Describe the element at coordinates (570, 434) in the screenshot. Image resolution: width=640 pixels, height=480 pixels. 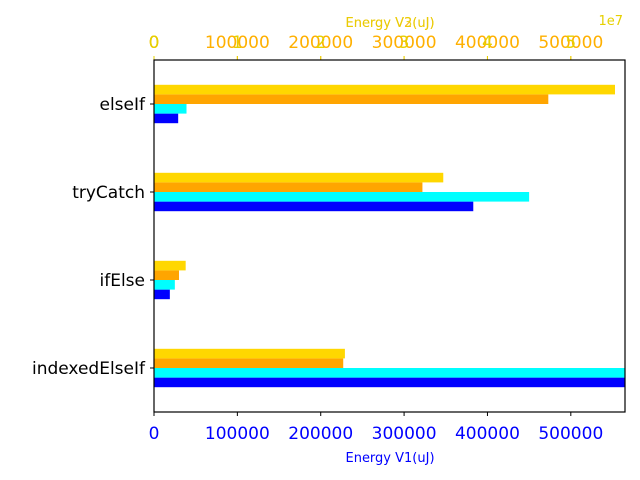
I see `bottom-tick-label: 500000` at that location.